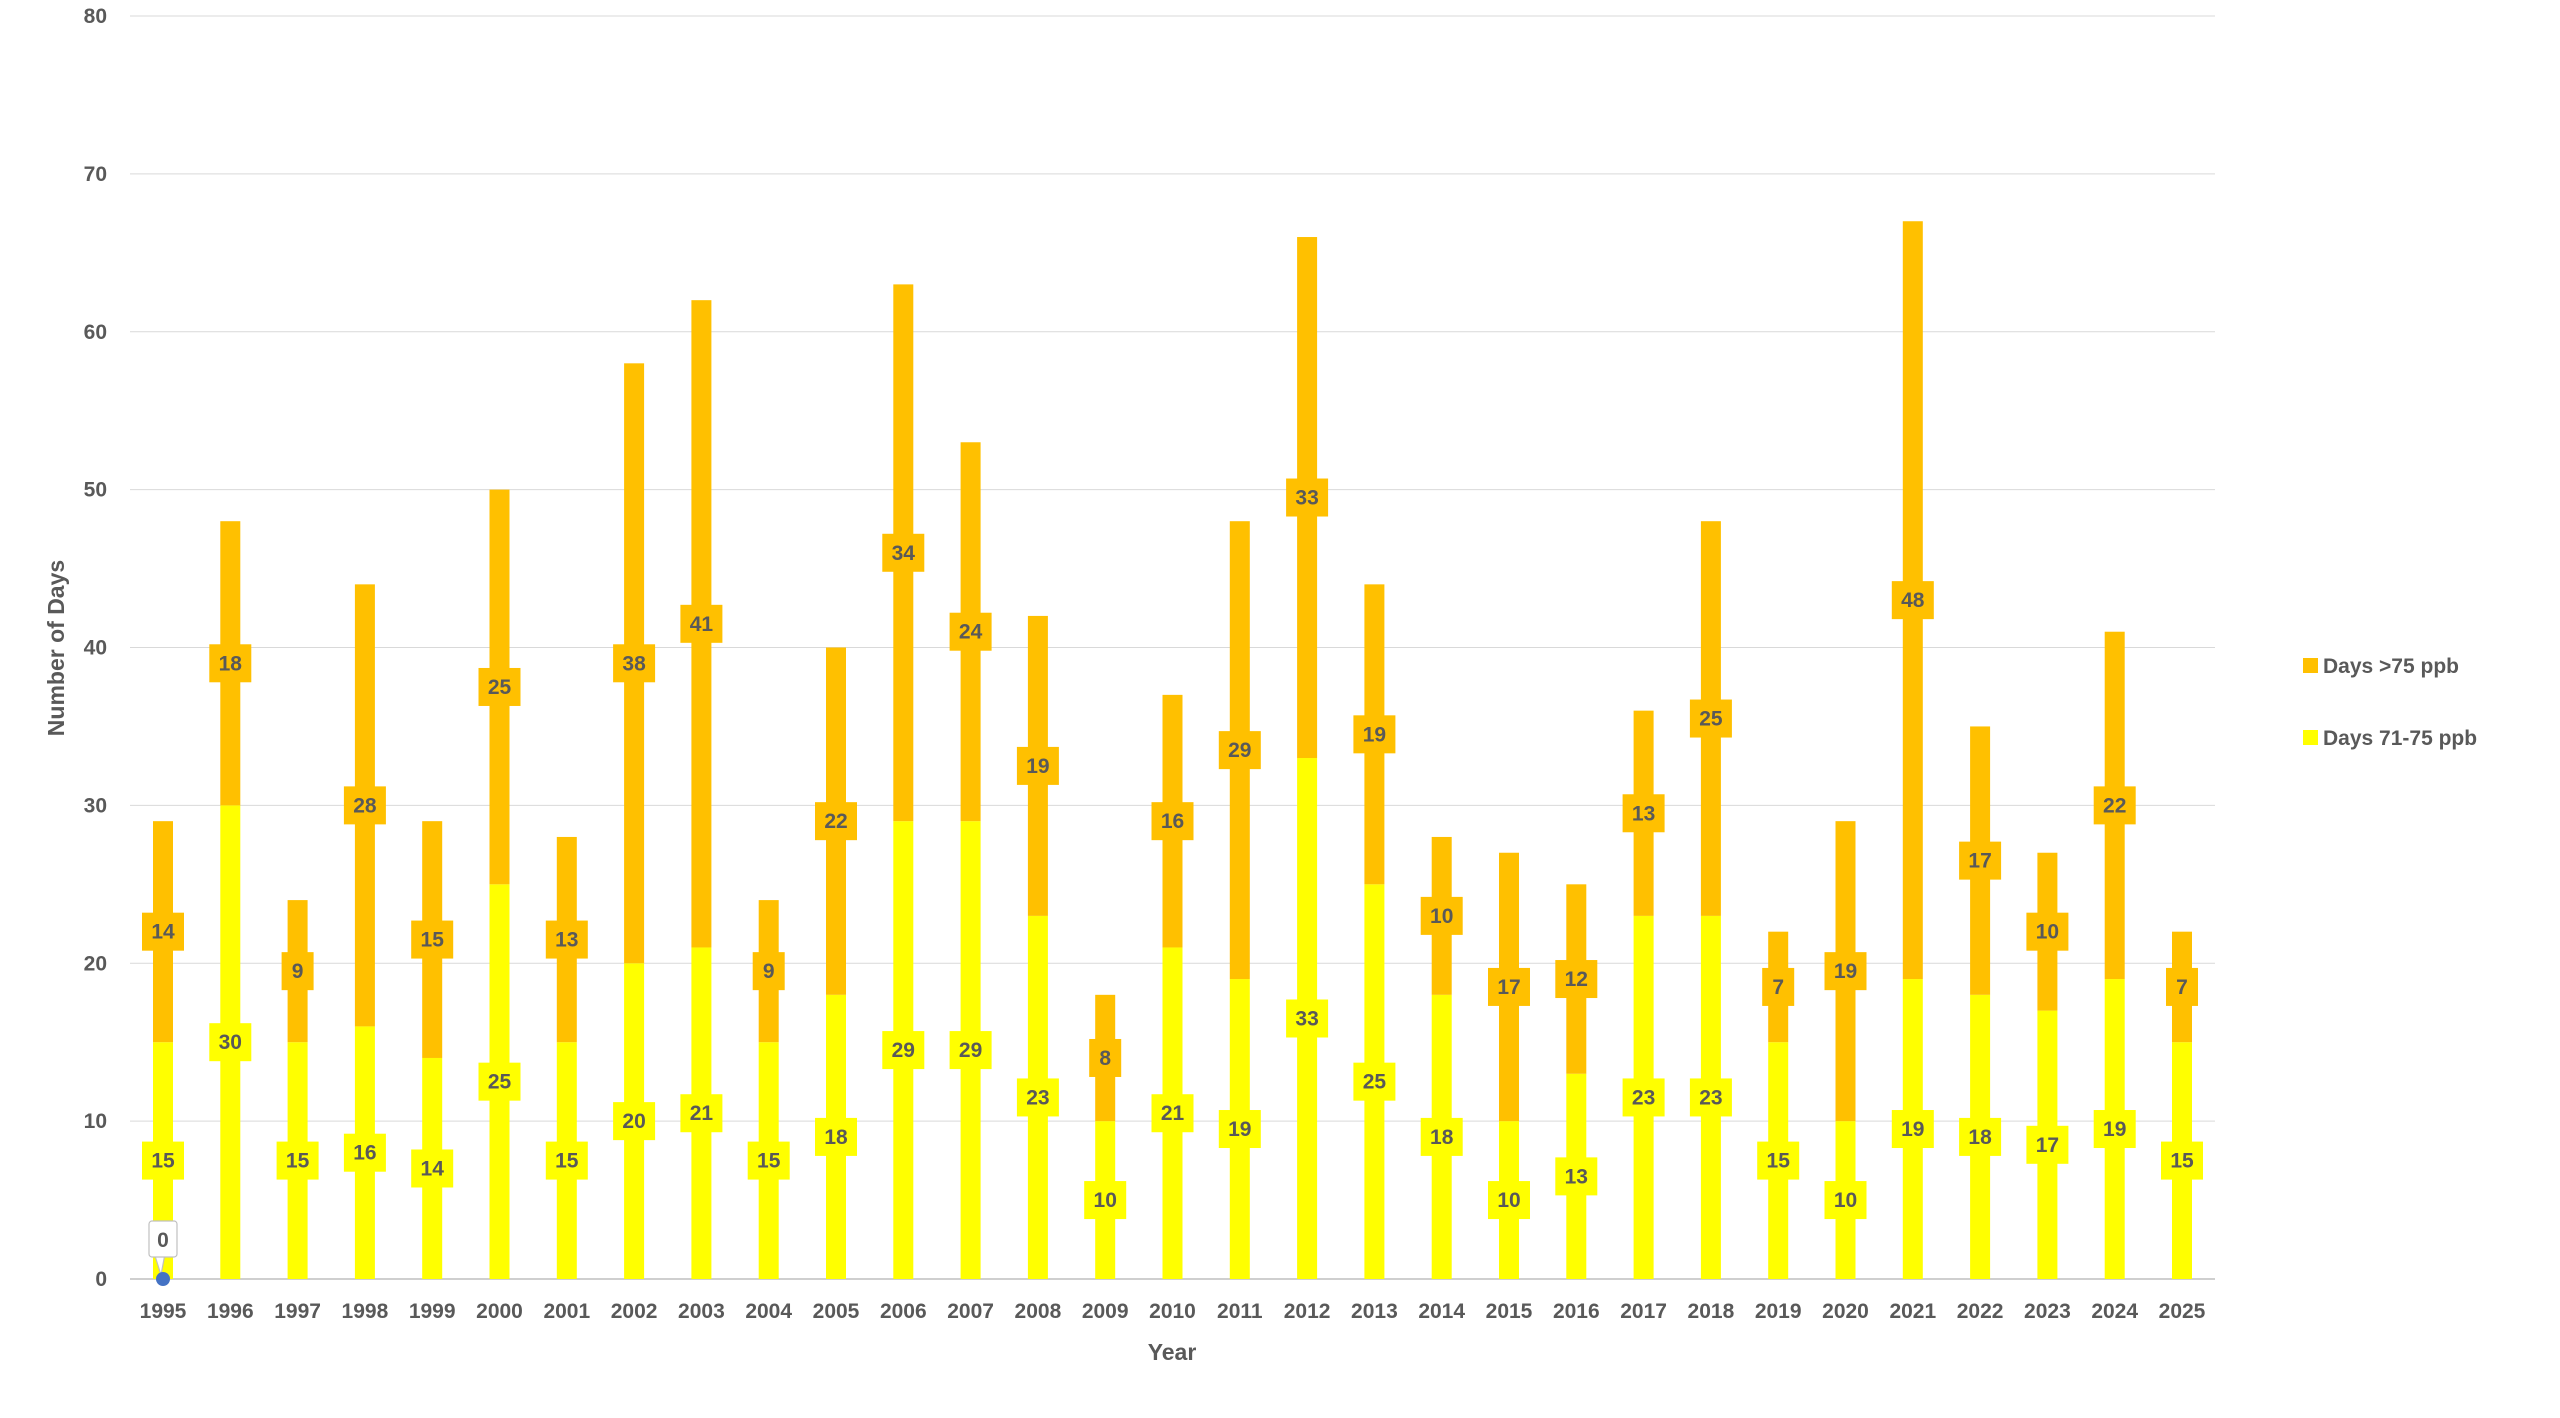 The height and width of the screenshot is (1418, 2560). What do you see at coordinates (1105, 1058) in the screenshot?
I see `data-label-days-over-75: 8` at bounding box center [1105, 1058].